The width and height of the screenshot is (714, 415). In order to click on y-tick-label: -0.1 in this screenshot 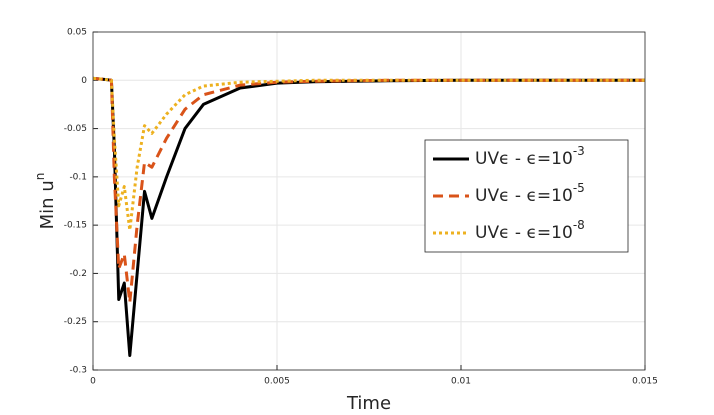, I will do `click(78, 177)`.